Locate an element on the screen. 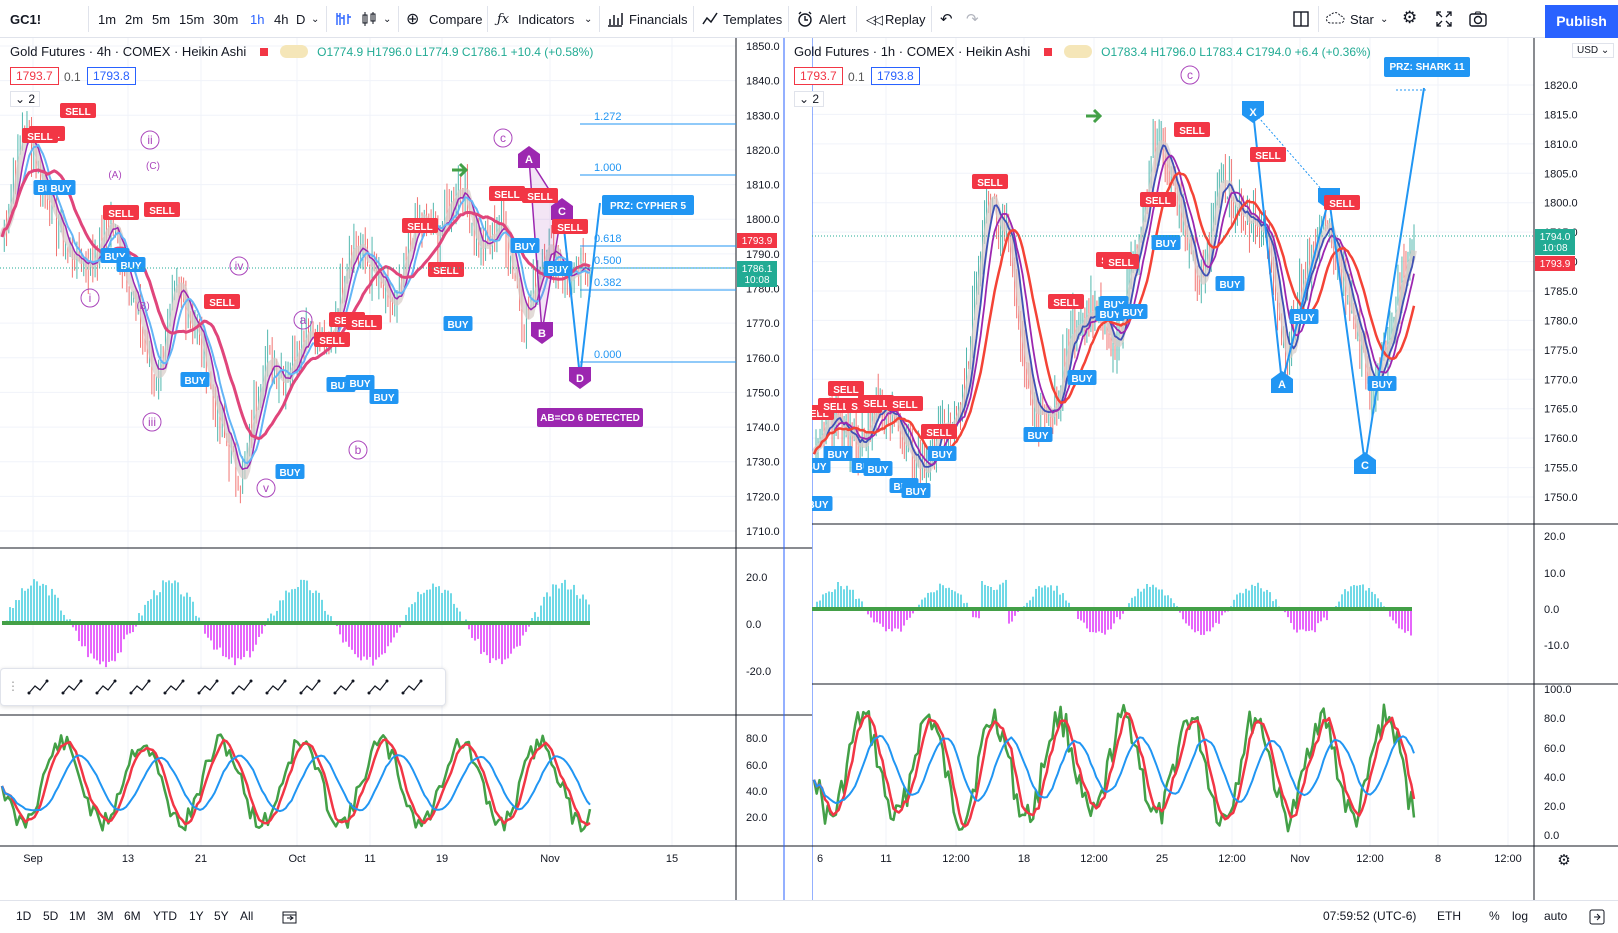 The width and height of the screenshot is (1618, 933). time-axis-tick: 12:00 is located at coordinates (1508, 859).